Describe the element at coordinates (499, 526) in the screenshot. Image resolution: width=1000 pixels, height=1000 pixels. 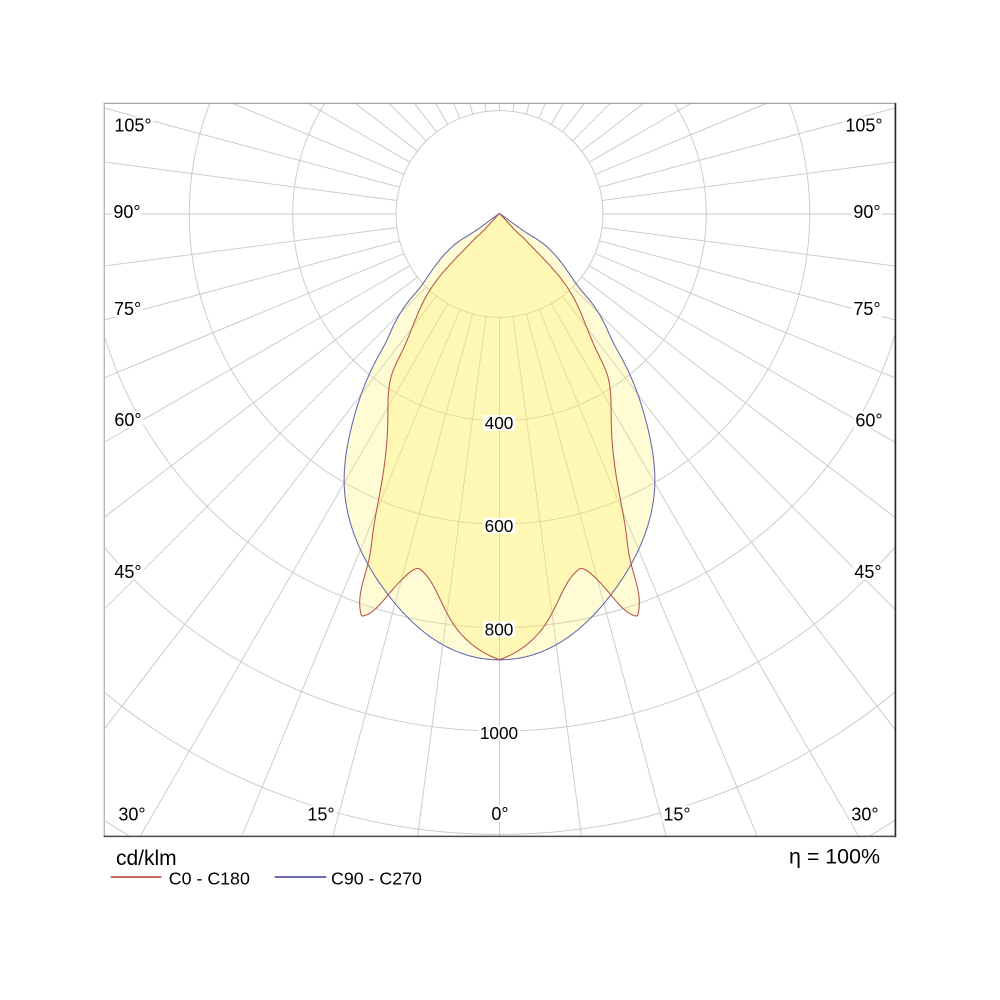
I see `svg-text: 600` at that location.